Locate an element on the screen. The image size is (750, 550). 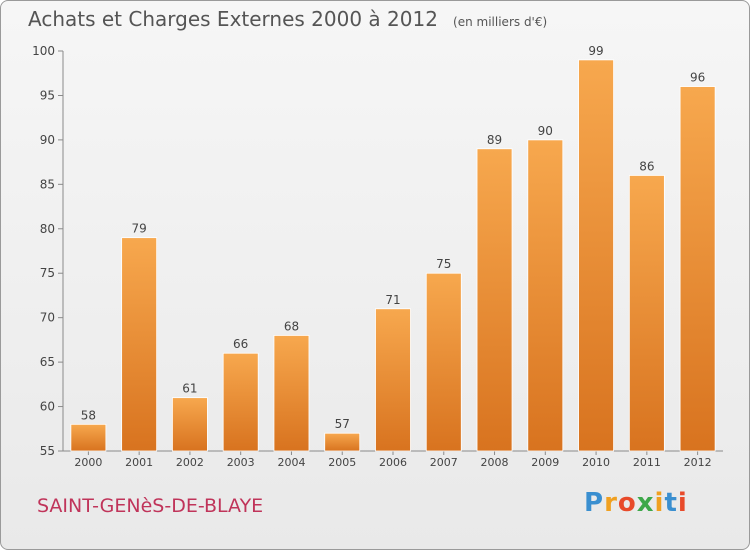
brand-letter: r is located at coordinates (611, 503).